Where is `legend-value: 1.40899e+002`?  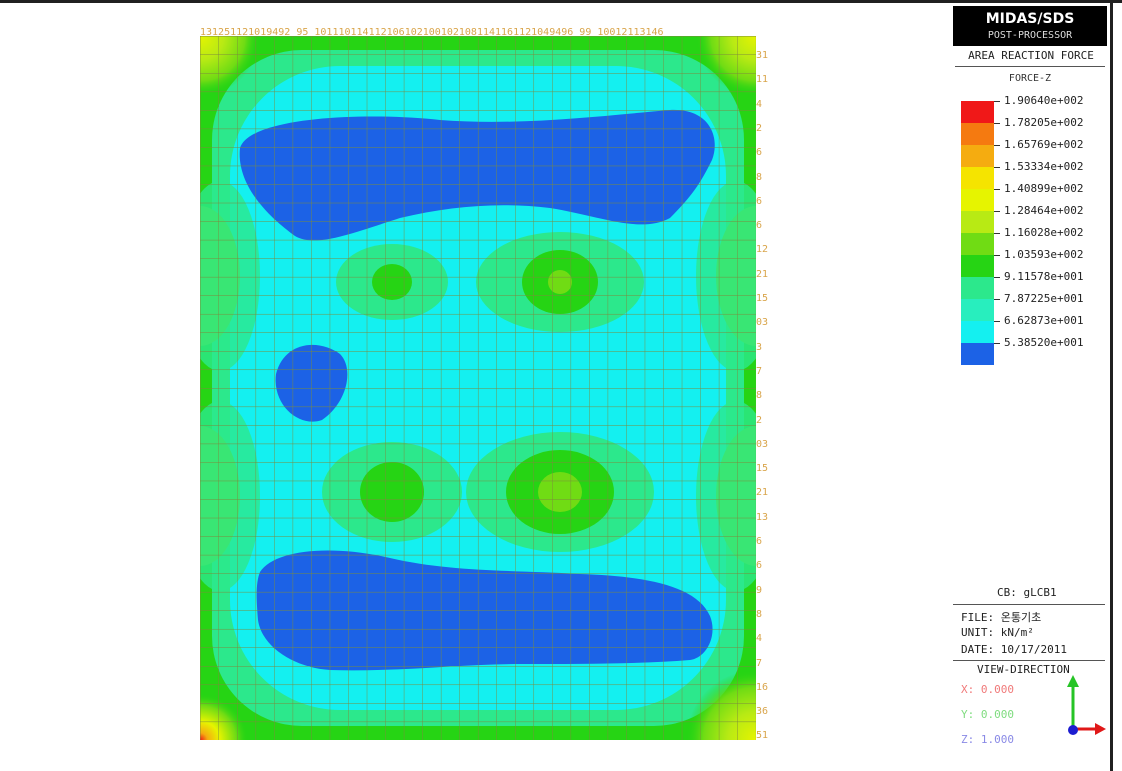
legend-value: 1.40899e+002 is located at coordinates (1044, 188).